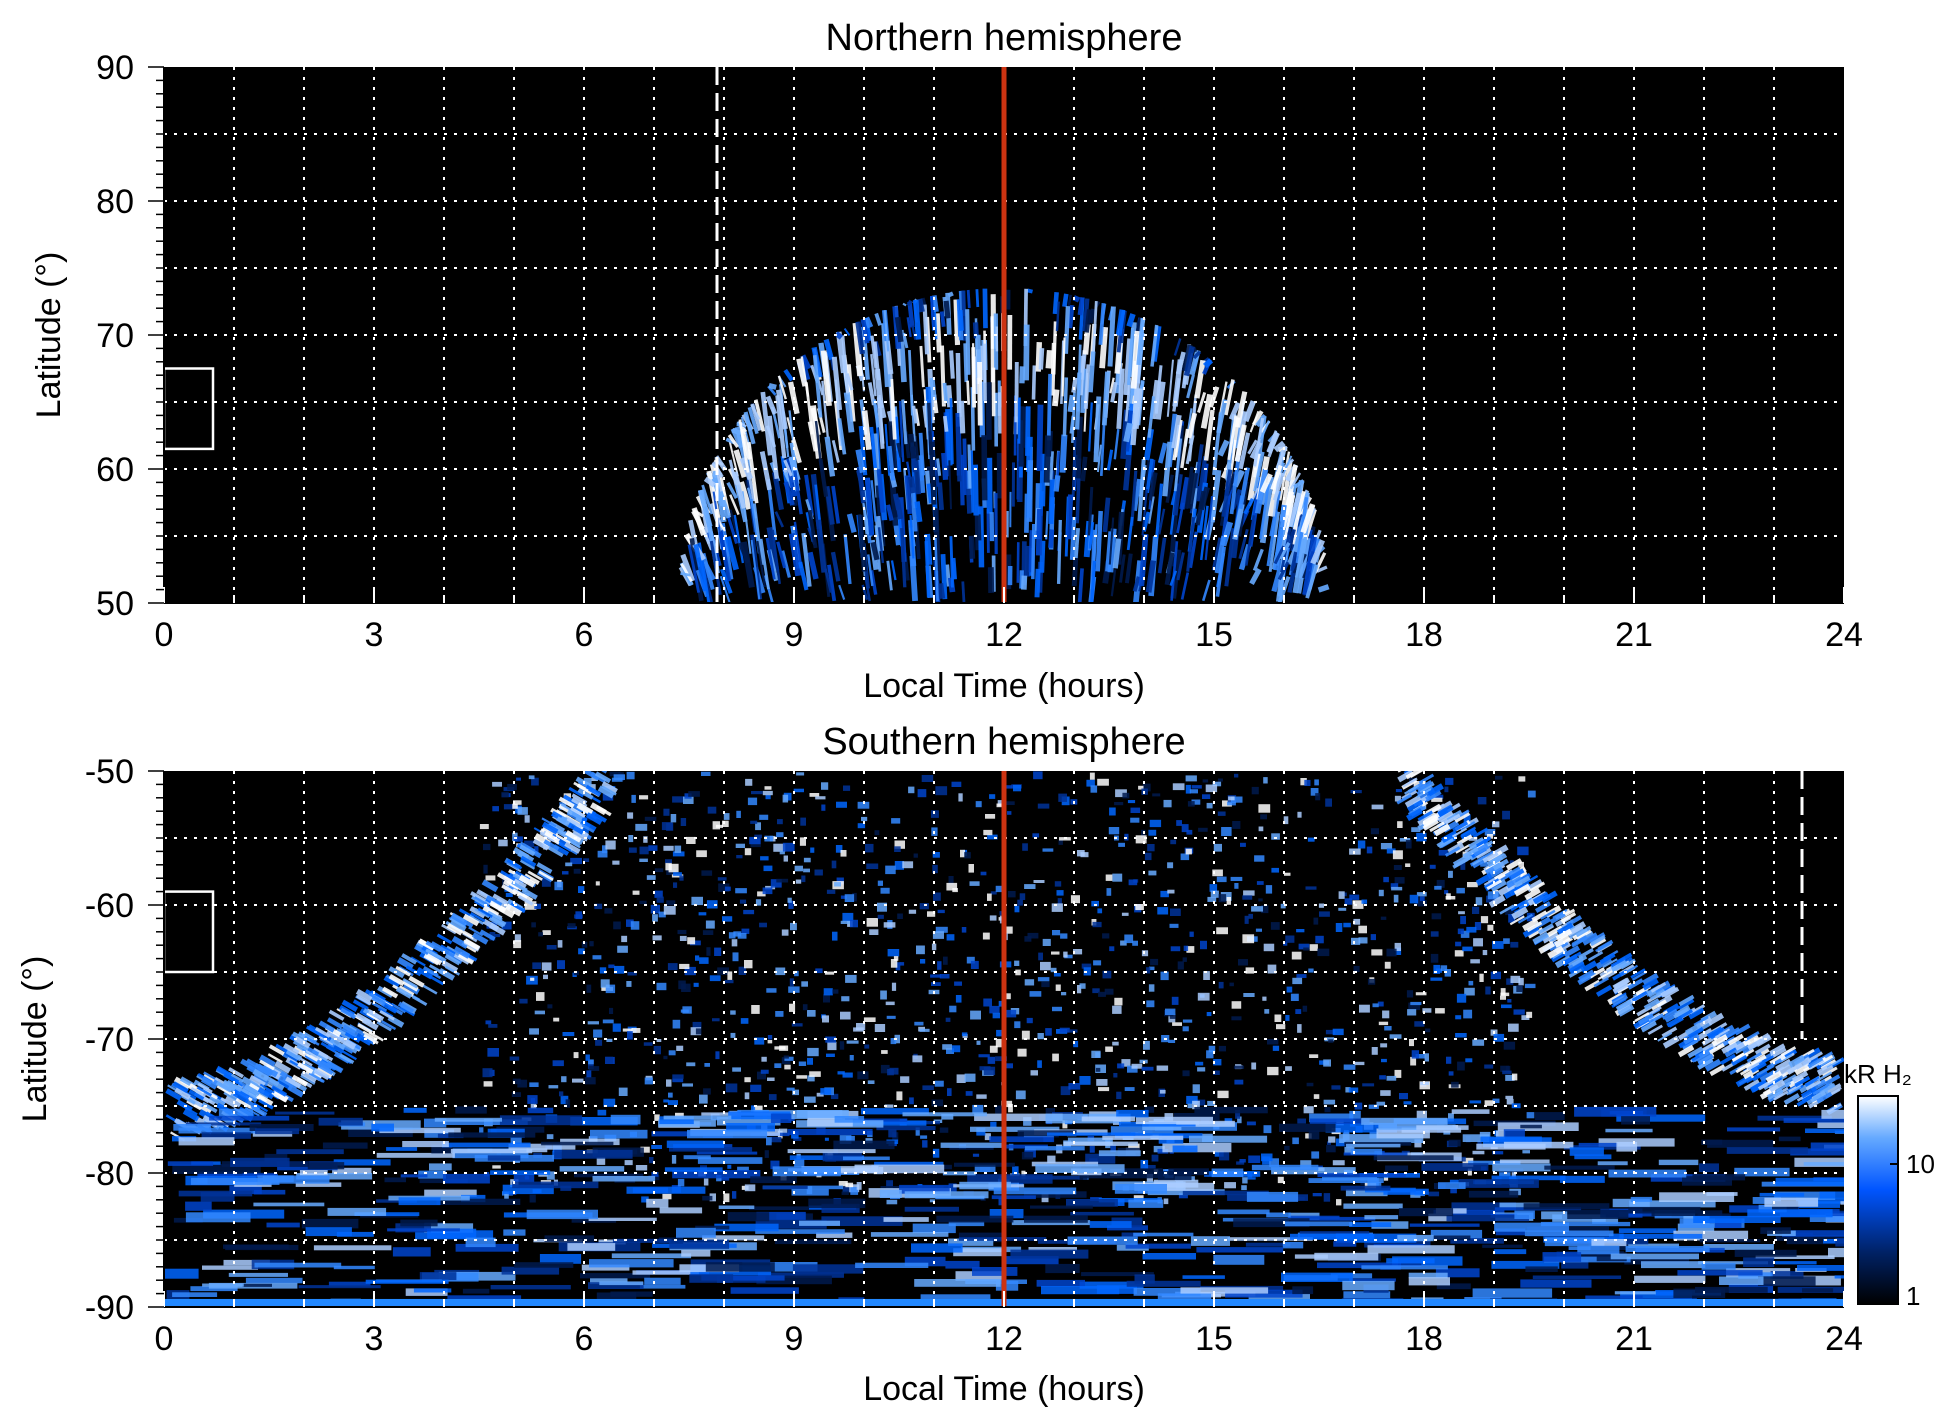 The width and height of the screenshot is (1950, 1423). Describe the element at coordinates (109, 1040) in the screenshot. I see `south-y-tick-labels: -50-60-70-80-90` at that location.